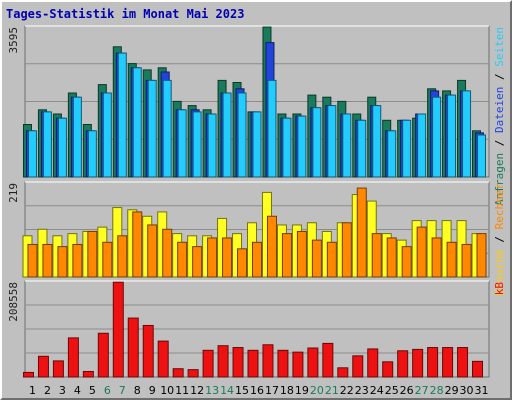 The height and width of the screenshot is (400, 512). I want to click on panel-bot-right-label: kB, so click(499, 289).